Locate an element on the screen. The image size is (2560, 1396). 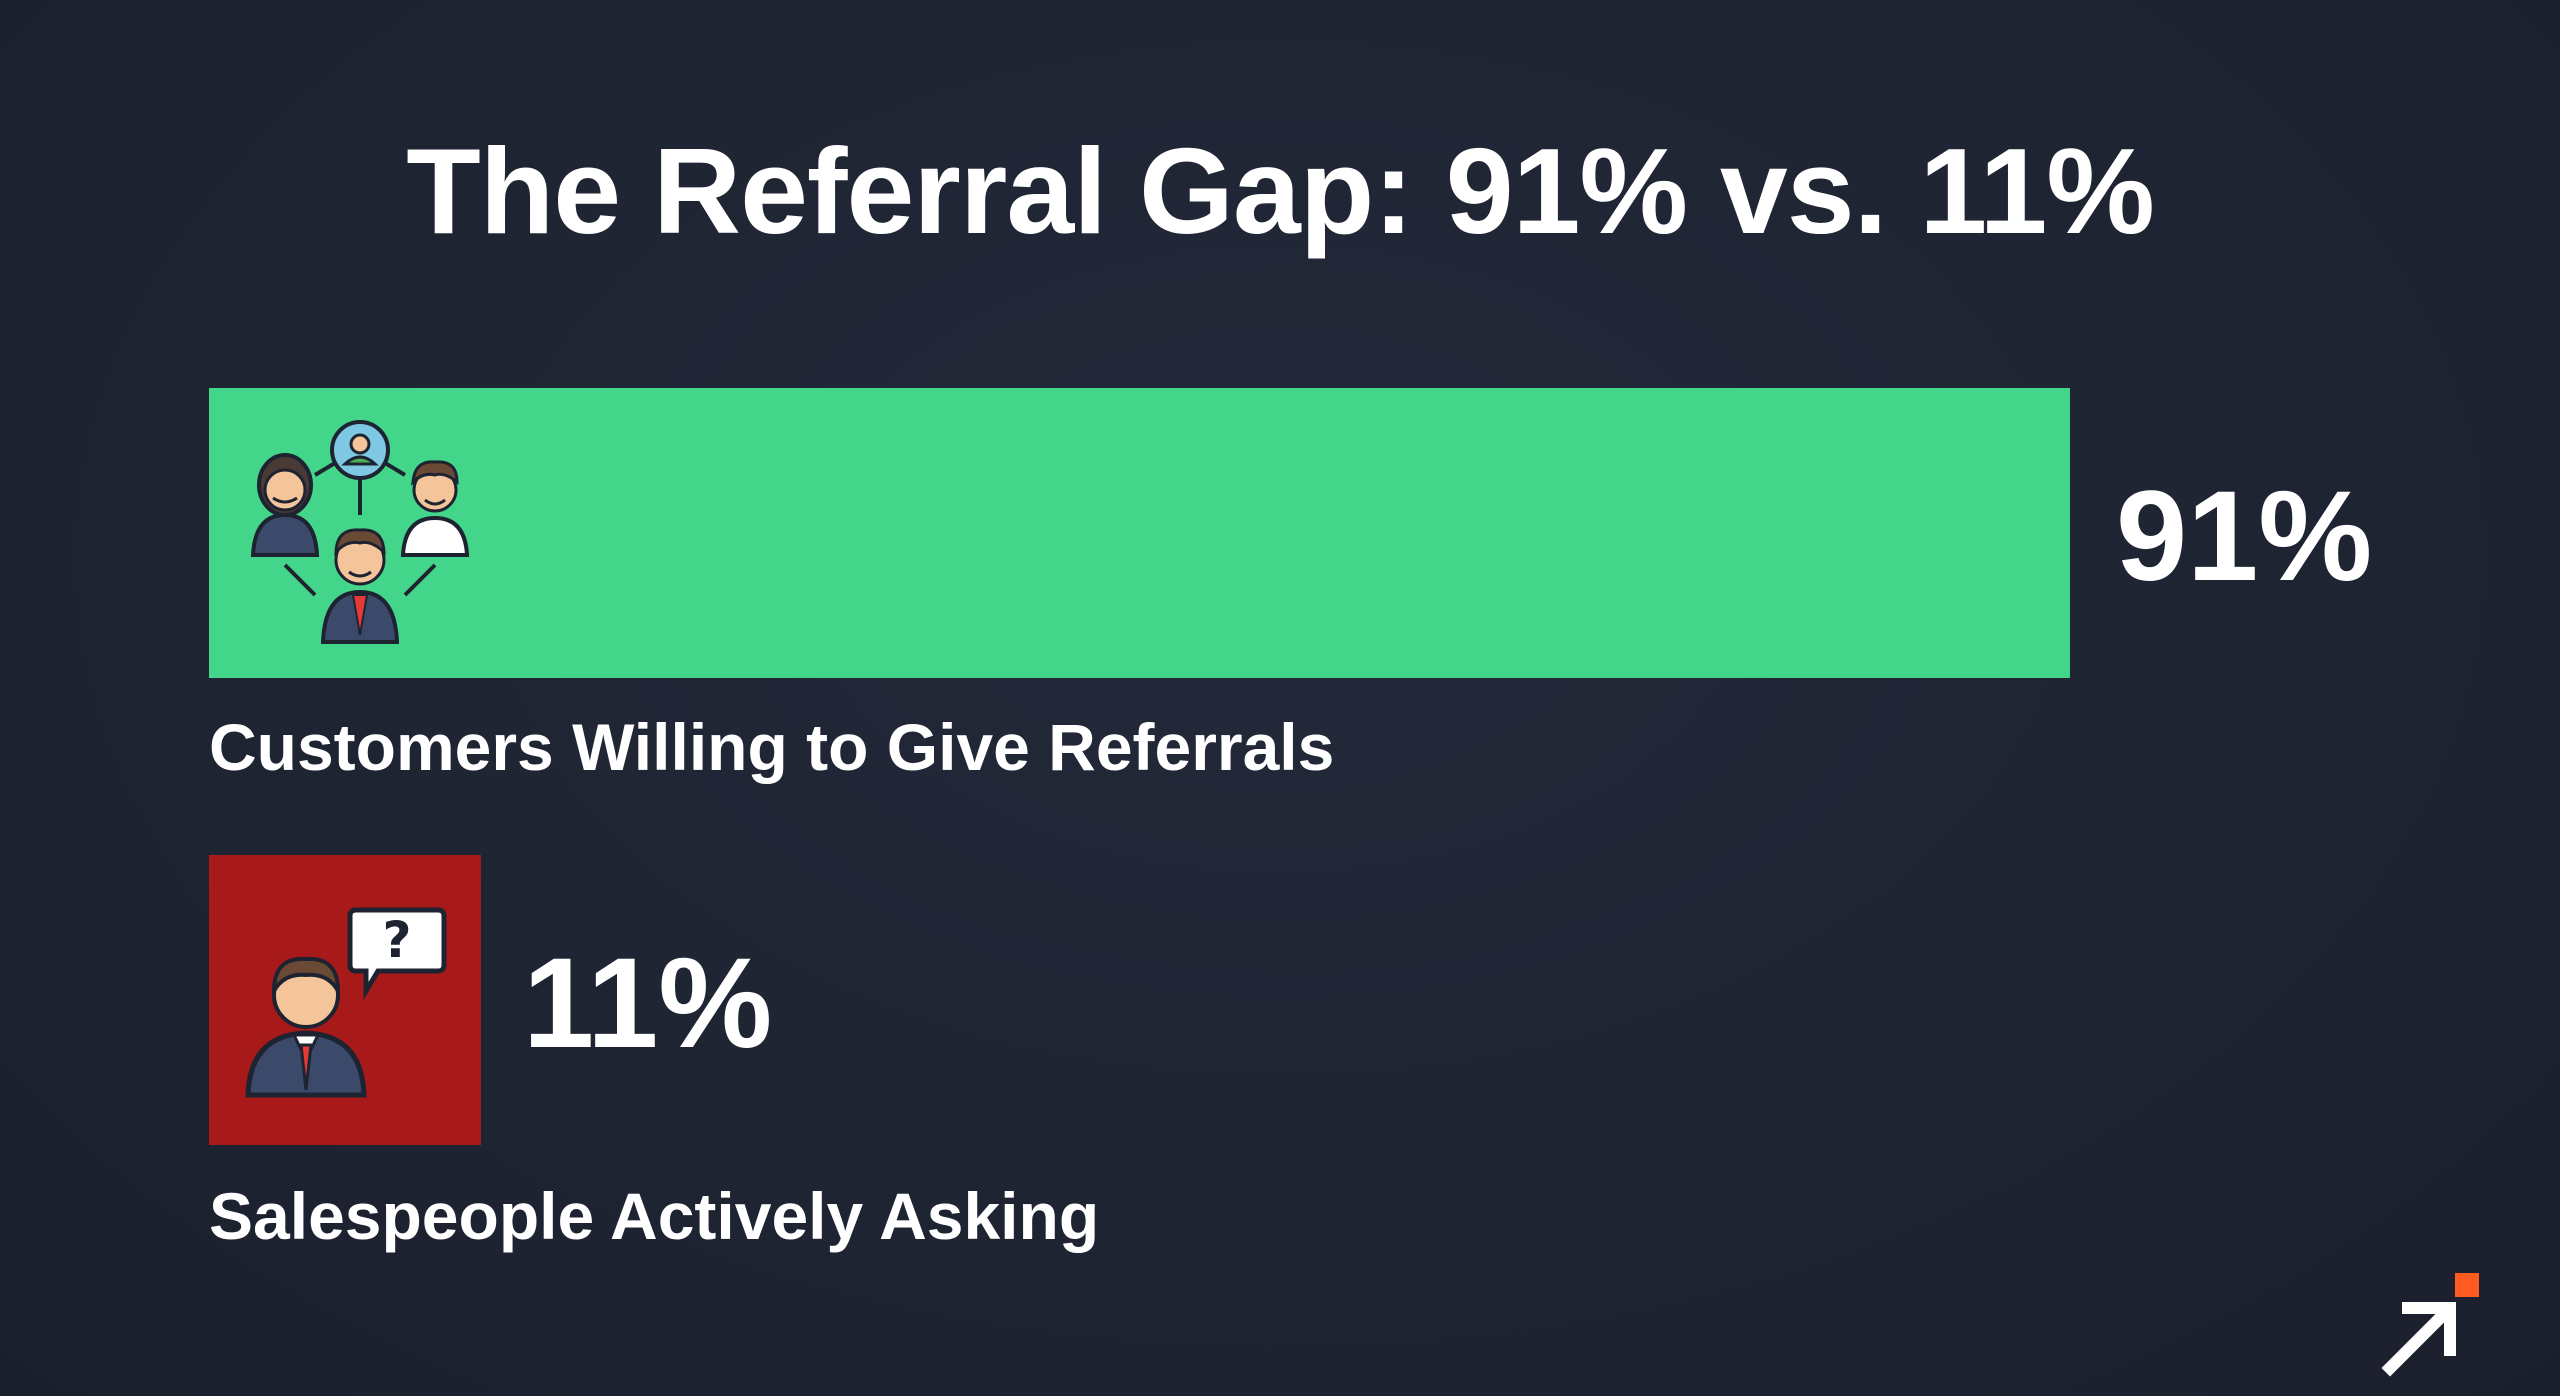
value-label-salespeople: 11% is located at coordinates (648, 1003).